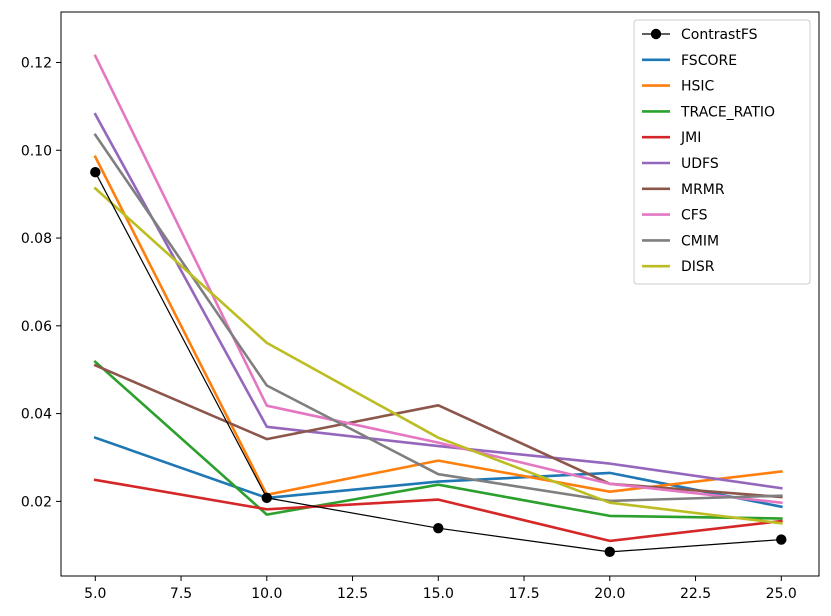  Describe the element at coordinates (36, 502) in the screenshot. I see `y-tick-label: 0.02` at that location.